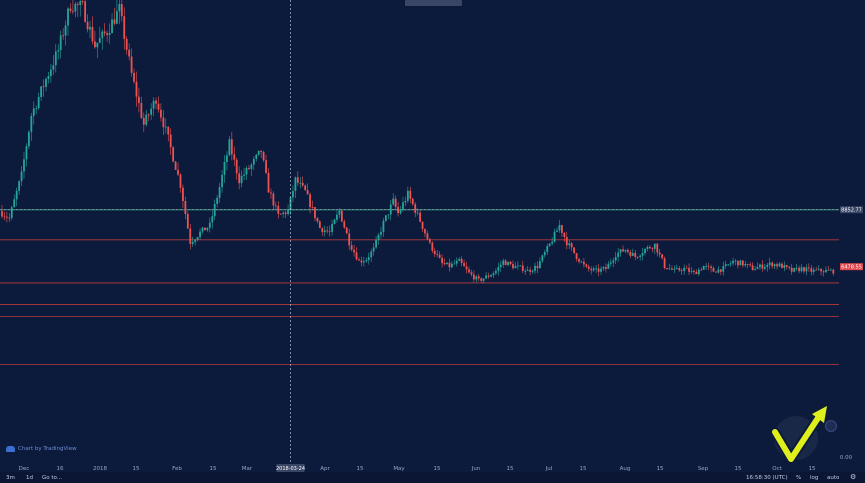  I want to click on watermark: Chart by TradingView, so click(41, 449).